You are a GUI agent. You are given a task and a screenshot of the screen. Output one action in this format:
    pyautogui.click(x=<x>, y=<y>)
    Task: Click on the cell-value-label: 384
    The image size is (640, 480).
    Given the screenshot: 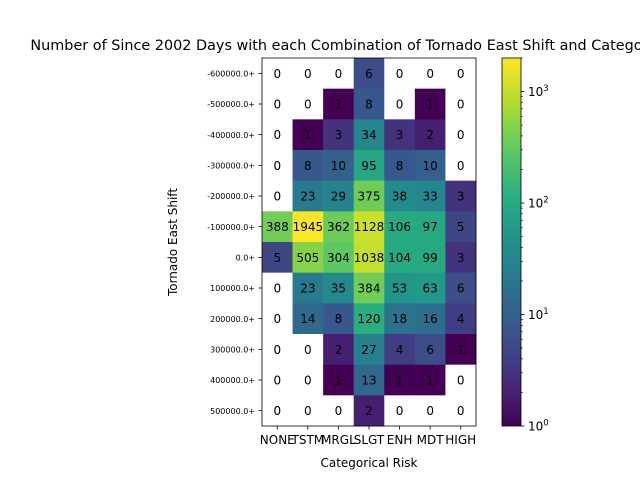 What is the action you would take?
    pyautogui.click(x=369, y=289)
    